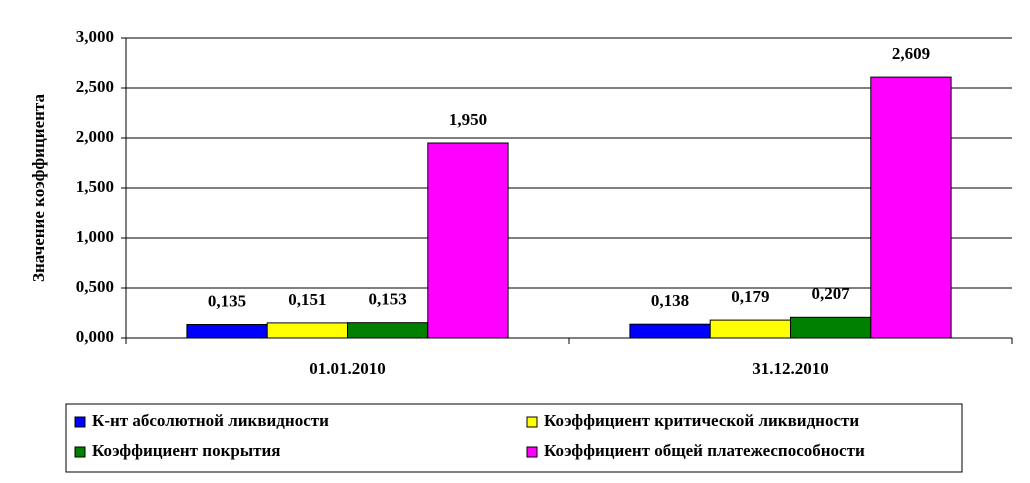 This screenshot has width=1030, height=483. I want to click on y-tick-label: 3,000, so click(95, 36).